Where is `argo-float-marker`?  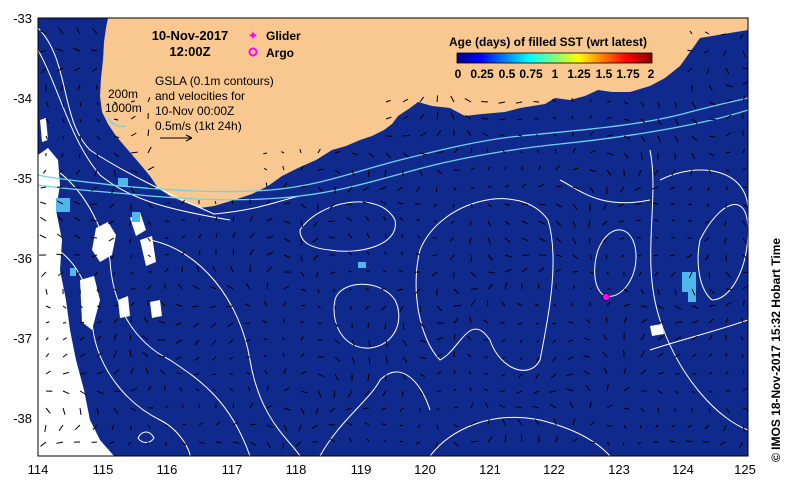
argo-float-marker is located at coordinates (606, 297).